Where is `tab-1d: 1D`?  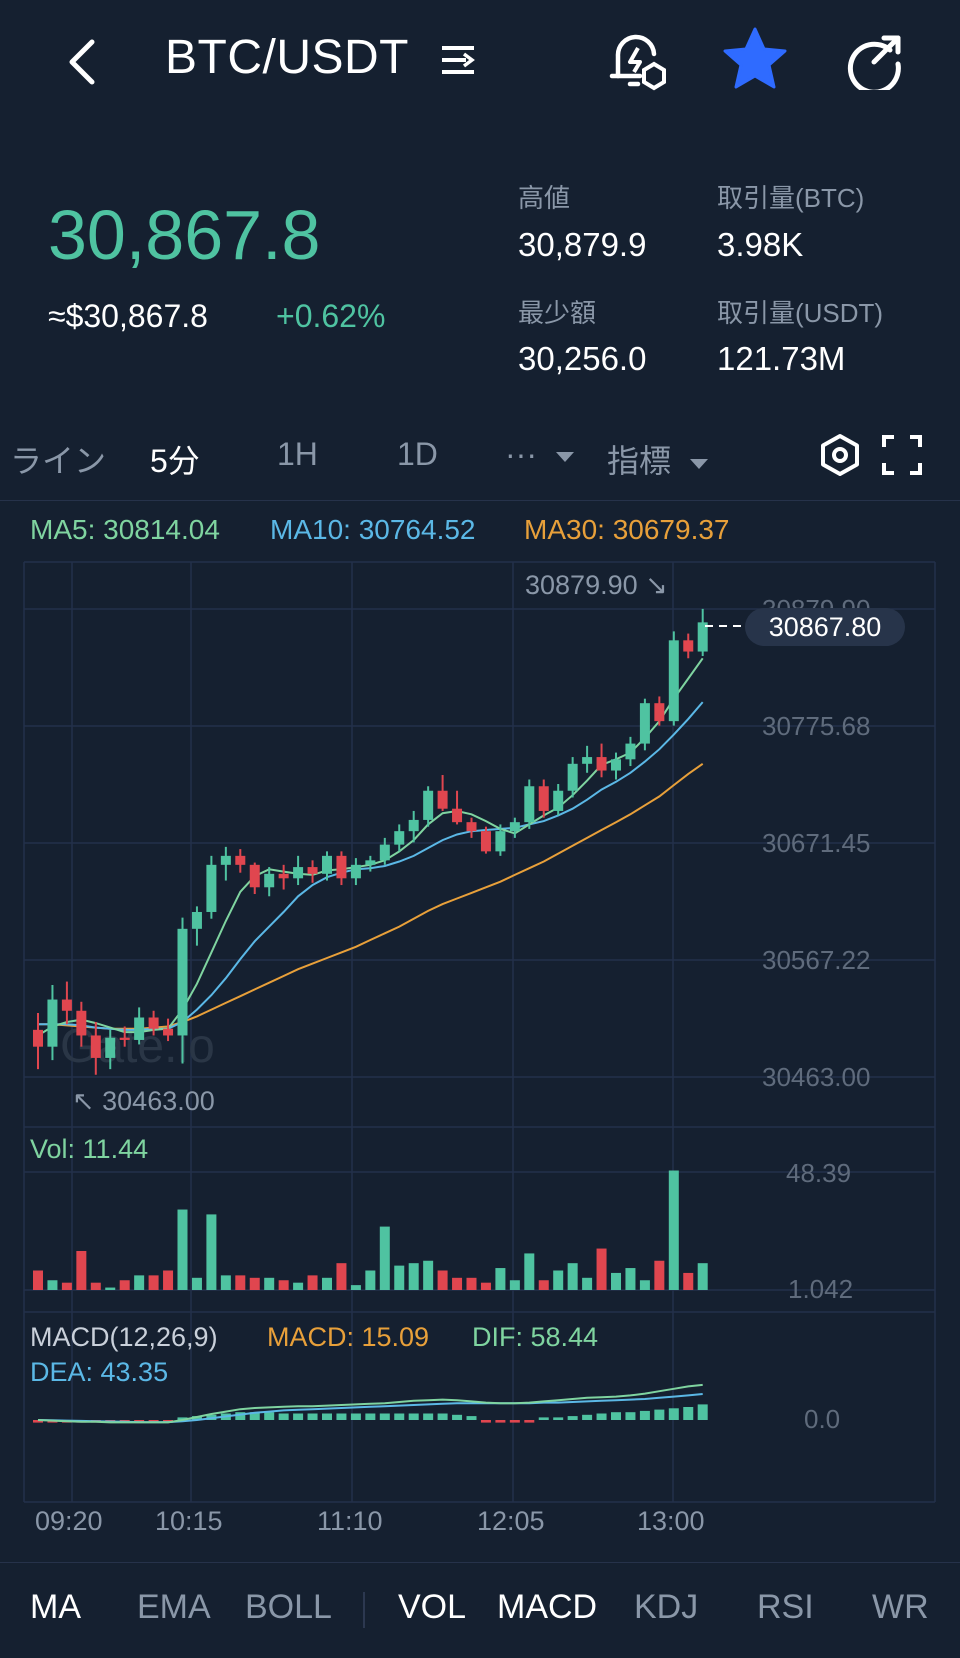
tab-1d: 1D is located at coordinates (417, 454).